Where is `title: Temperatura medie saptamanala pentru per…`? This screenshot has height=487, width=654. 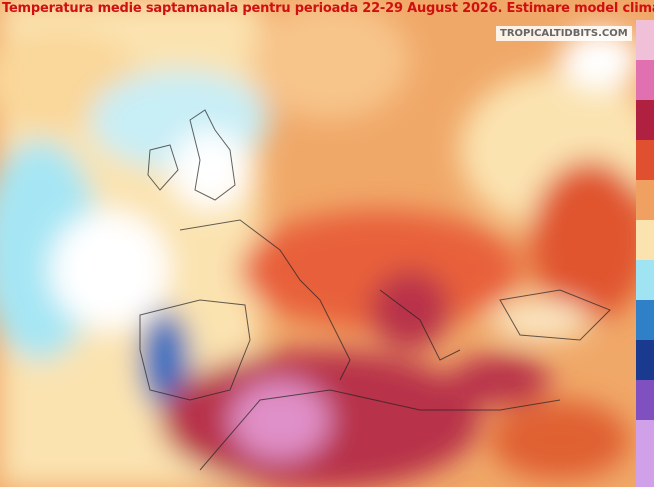
title: Temperatura medie saptamanala pentru per… is located at coordinates (328, 8).